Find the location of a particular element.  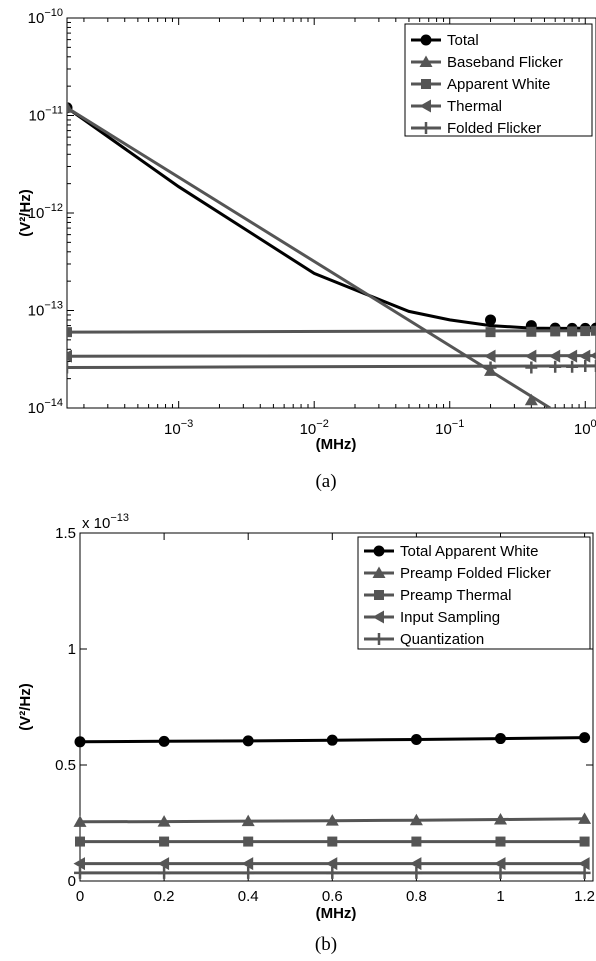

panel-b-legend-label: Preamp Thermal is located at coordinates (455, 595).